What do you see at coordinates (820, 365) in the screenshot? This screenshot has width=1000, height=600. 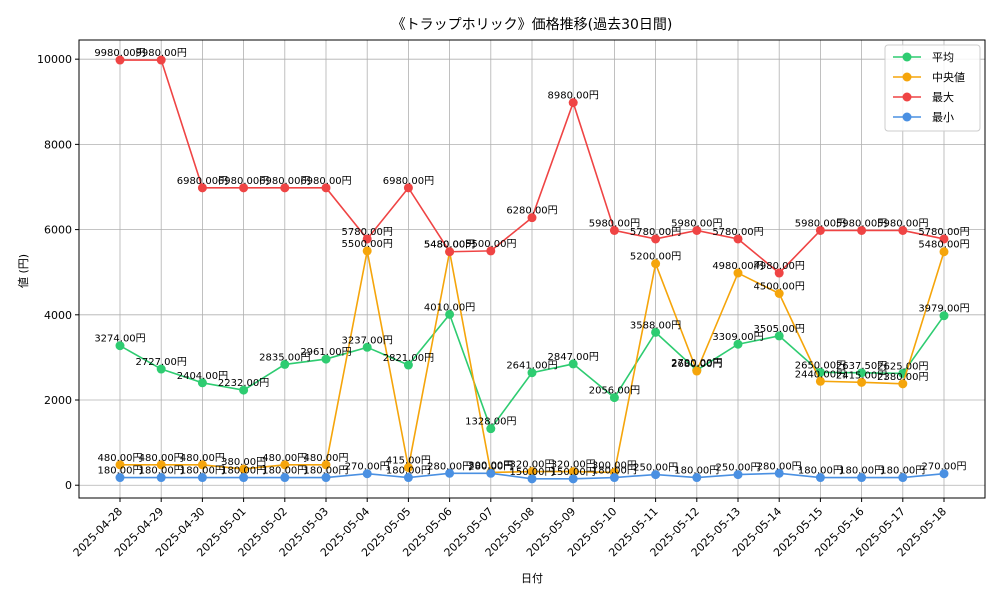 I see `data-label: 2650.00円` at bounding box center [820, 365].